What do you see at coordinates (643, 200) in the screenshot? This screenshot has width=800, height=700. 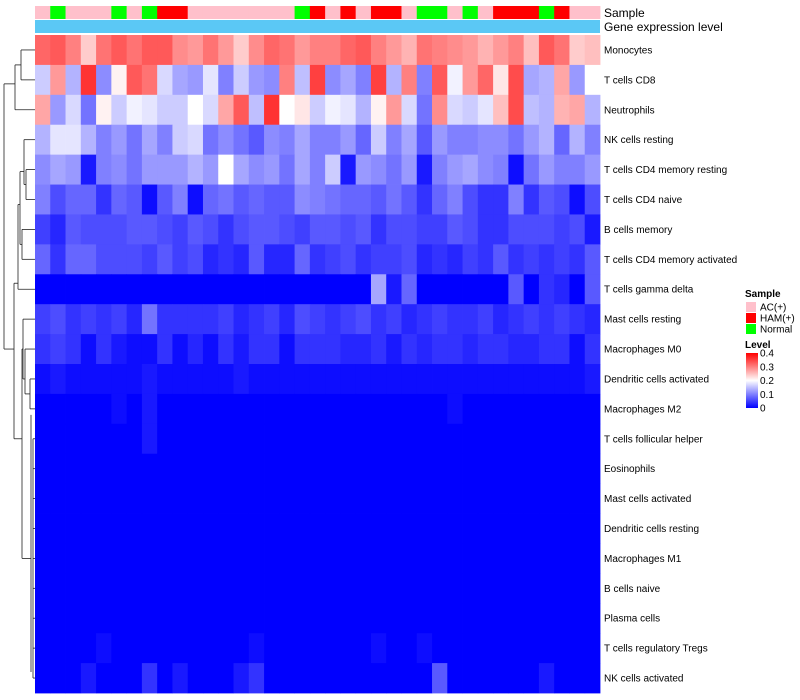 I see `row-label: T cells CD4 naive` at bounding box center [643, 200].